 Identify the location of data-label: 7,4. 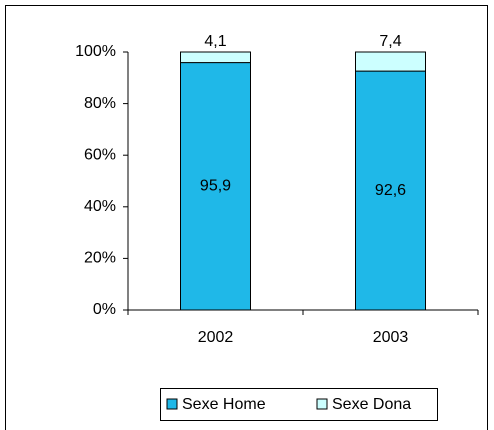
(390, 41).